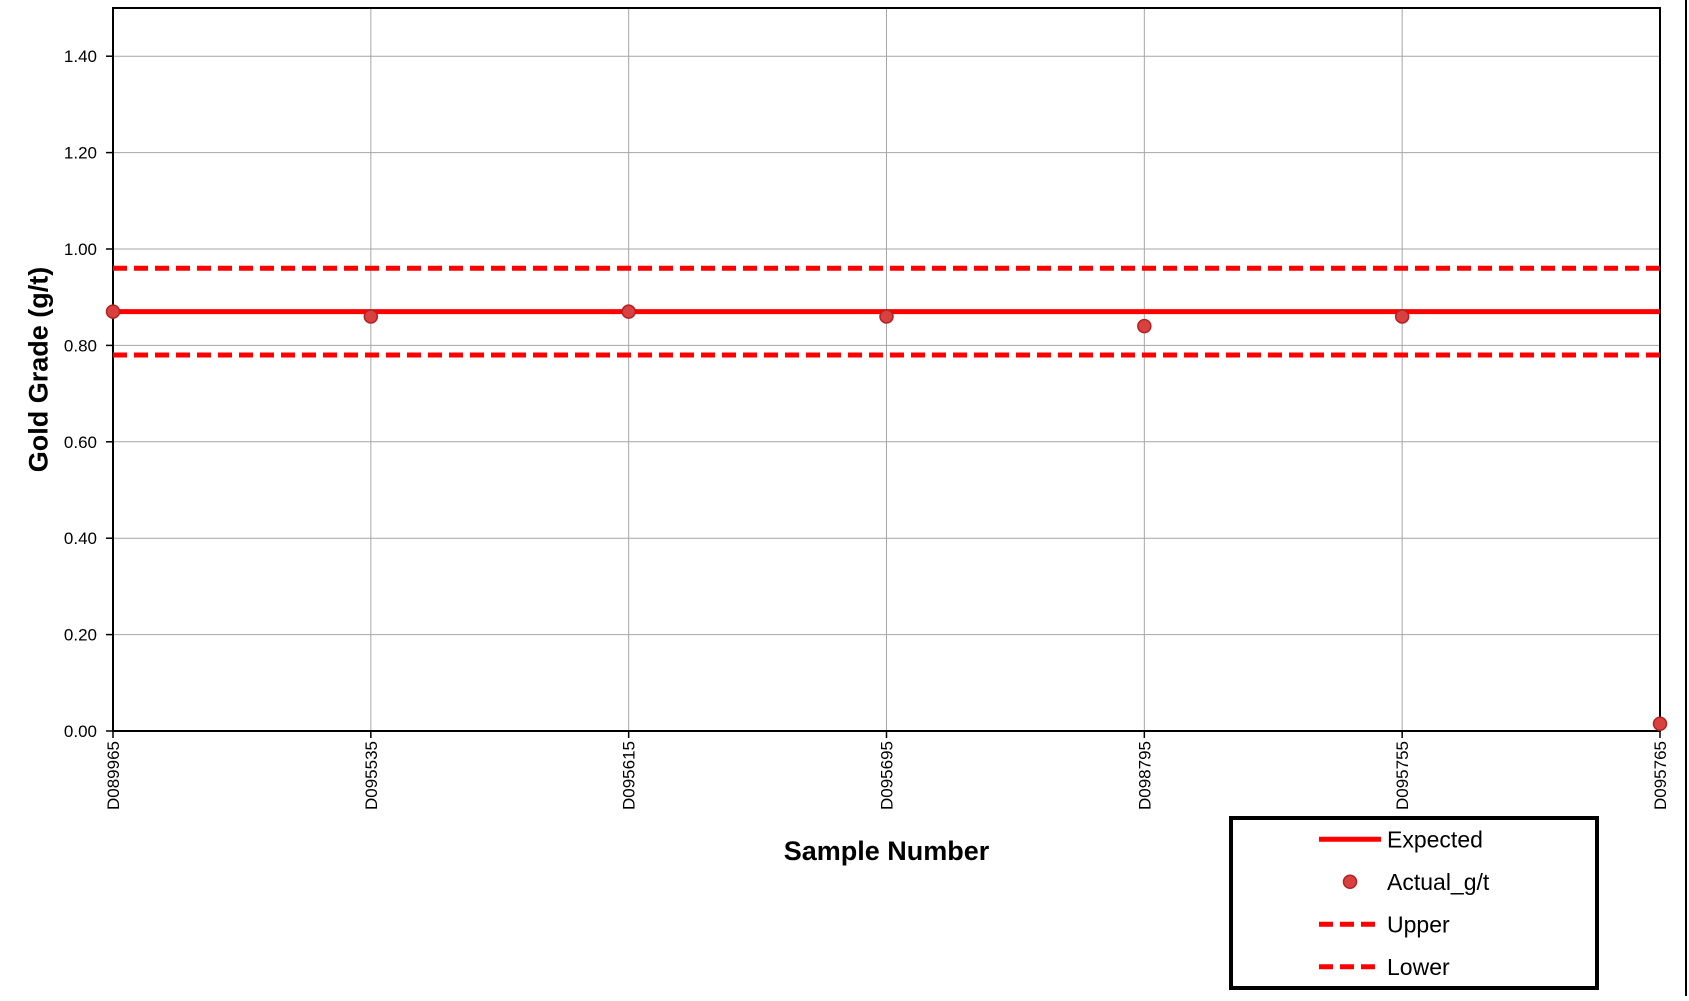  Describe the element at coordinates (1418, 967) in the screenshot. I see `legend-label: Lower` at that location.